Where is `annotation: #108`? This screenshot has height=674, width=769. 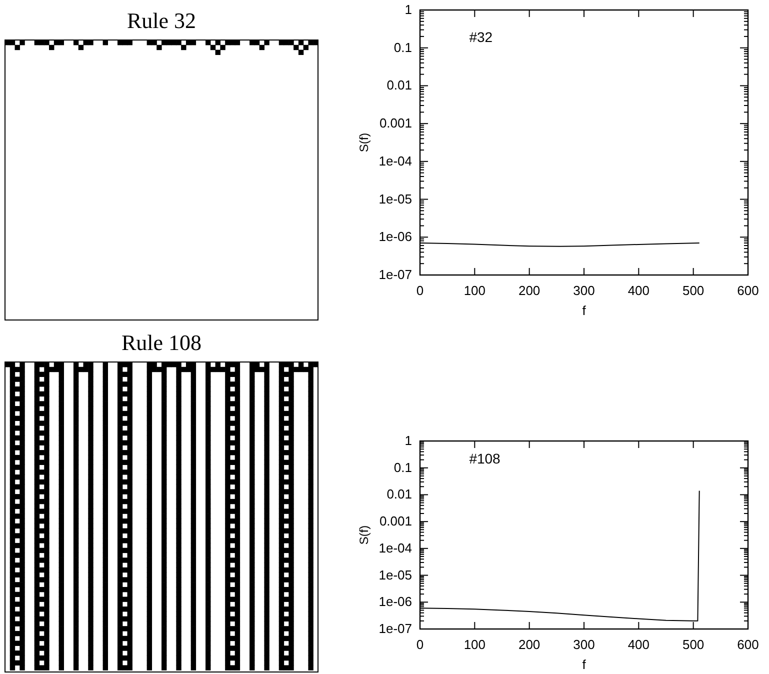 annotation: #108 is located at coordinates (485, 458).